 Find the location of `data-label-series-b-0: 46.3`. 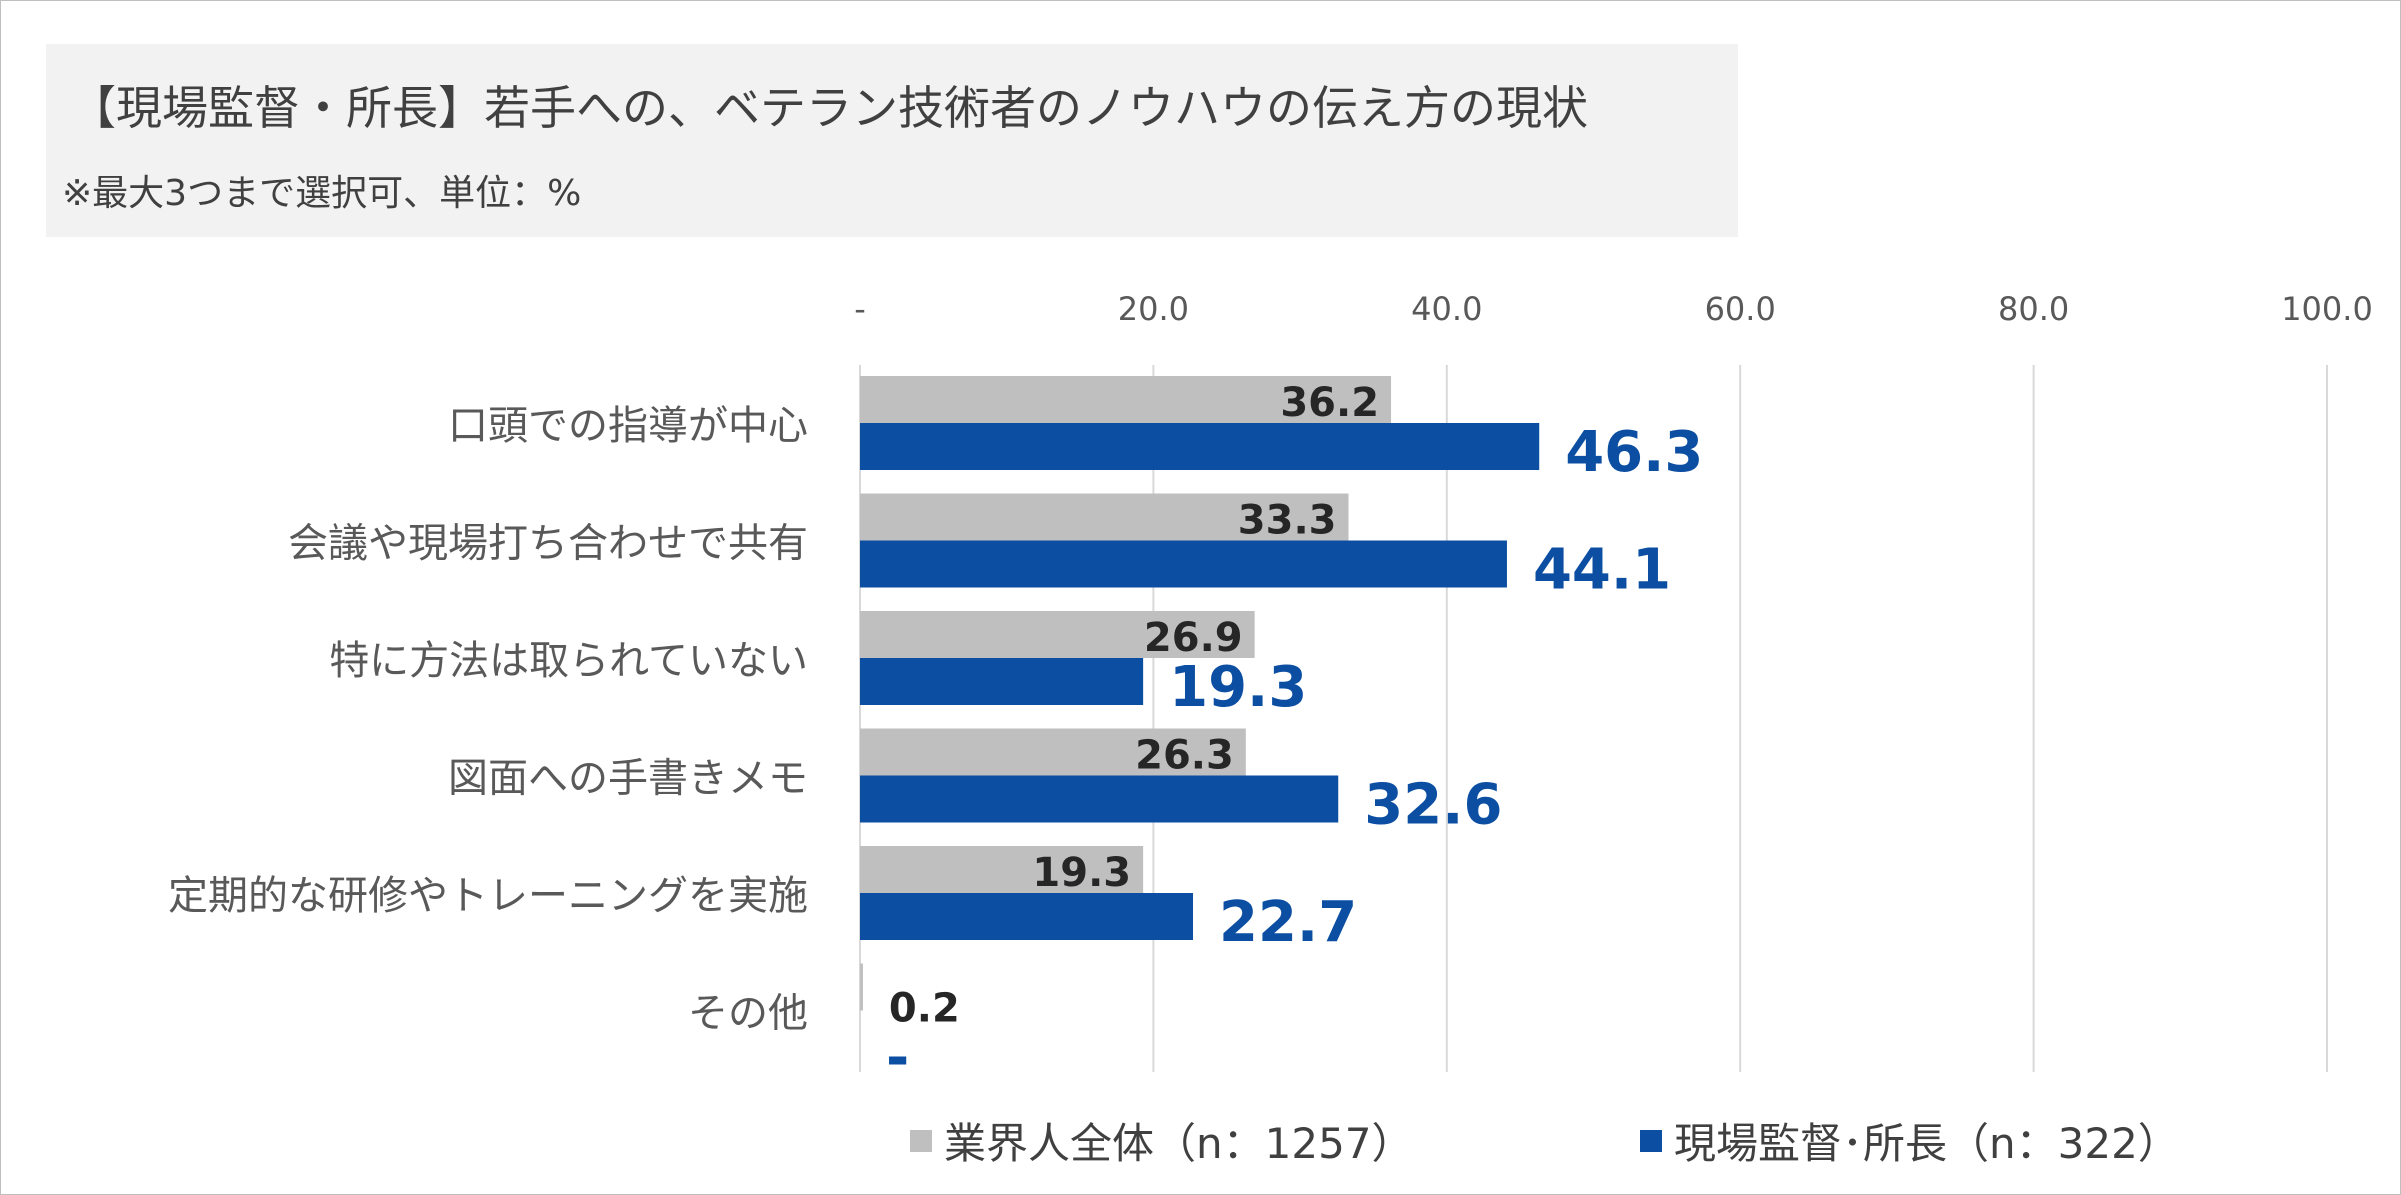

data-label-series-b-0: 46.3 is located at coordinates (1634, 452).